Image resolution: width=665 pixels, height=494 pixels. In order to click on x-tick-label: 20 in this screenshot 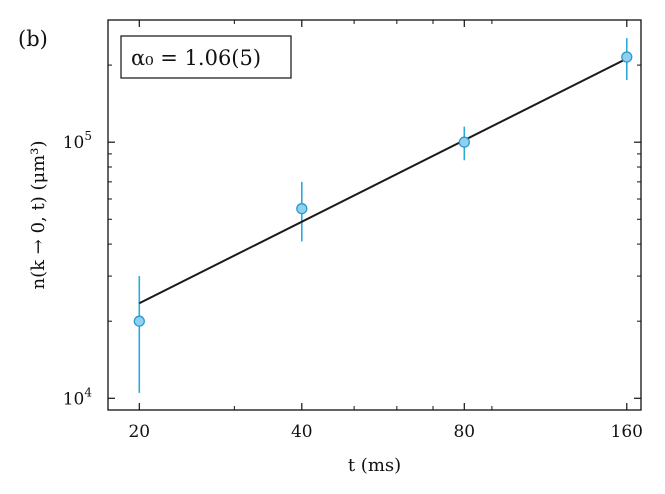, I will do `click(139, 432)`.